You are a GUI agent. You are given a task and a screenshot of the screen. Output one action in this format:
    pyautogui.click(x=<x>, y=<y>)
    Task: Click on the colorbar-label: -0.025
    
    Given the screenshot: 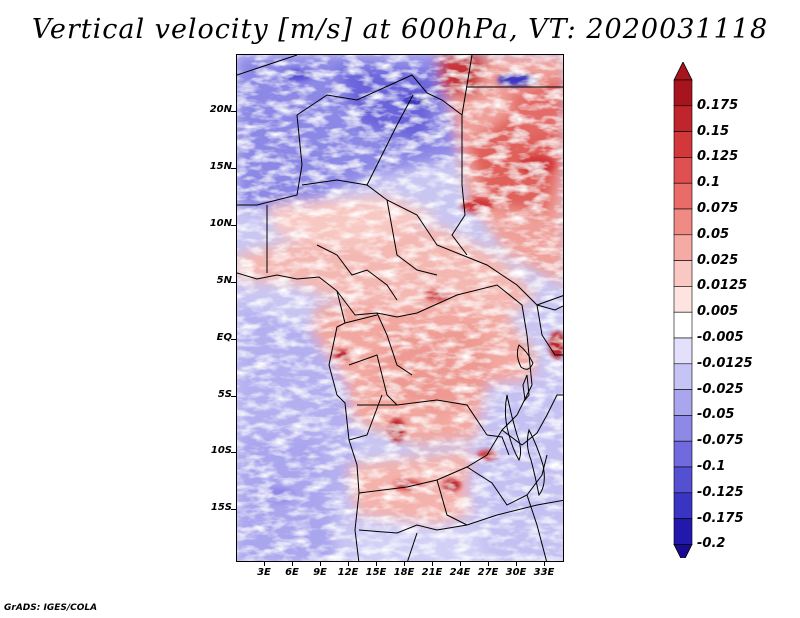 What is the action you would take?
    pyautogui.click(x=720, y=389)
    